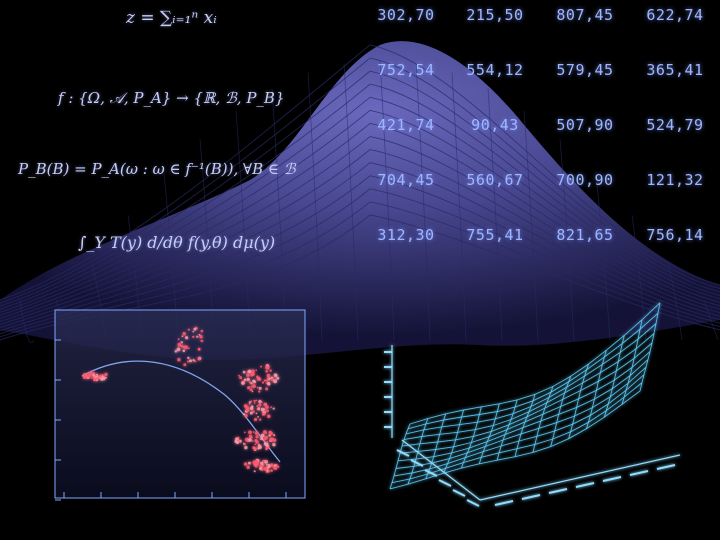 The image size is (720, 540). I want to click on number-cell: 215,50, so click(495, 15).